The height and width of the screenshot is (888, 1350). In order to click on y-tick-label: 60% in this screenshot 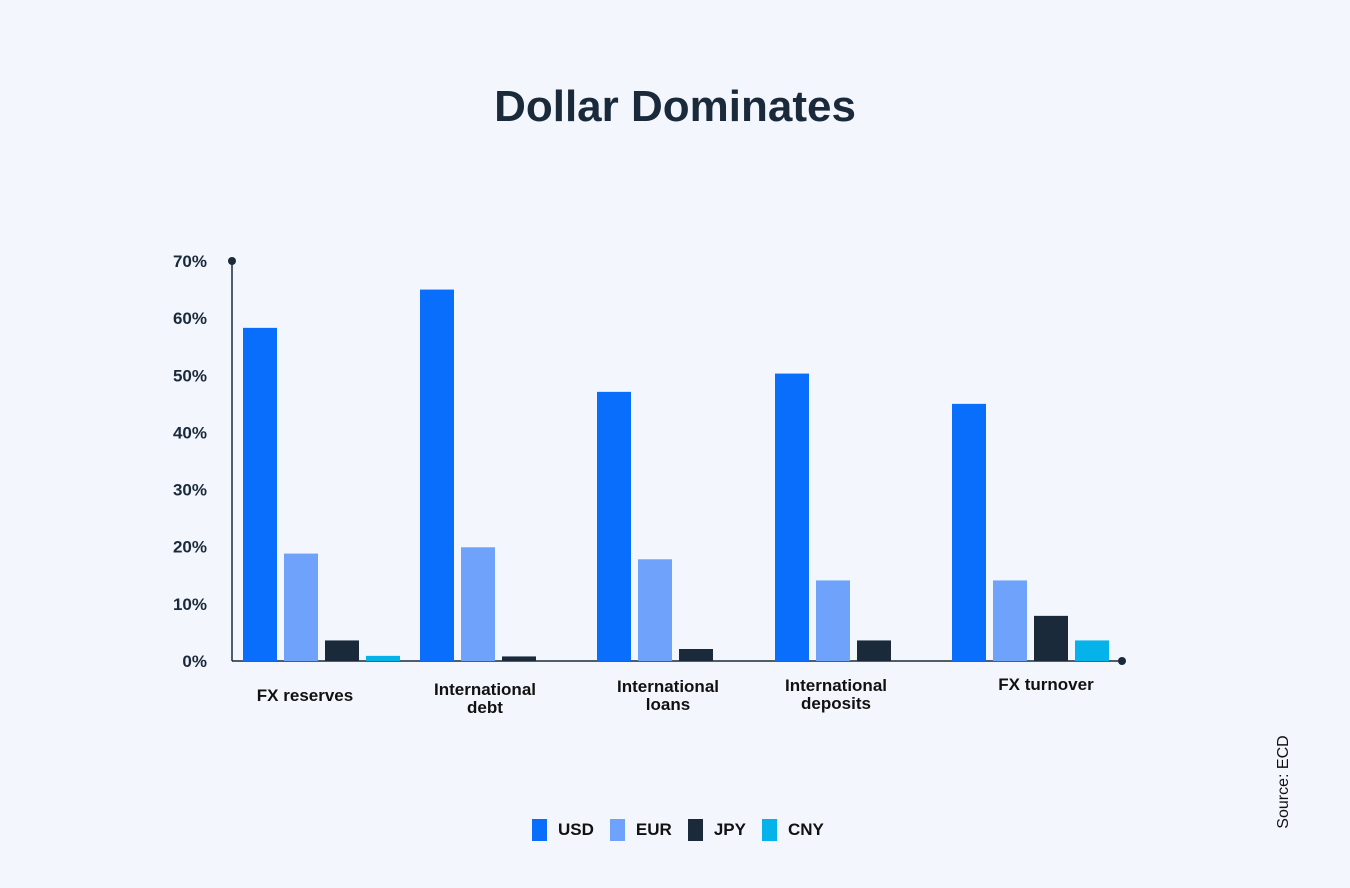, I will do `click(190, 318)`.